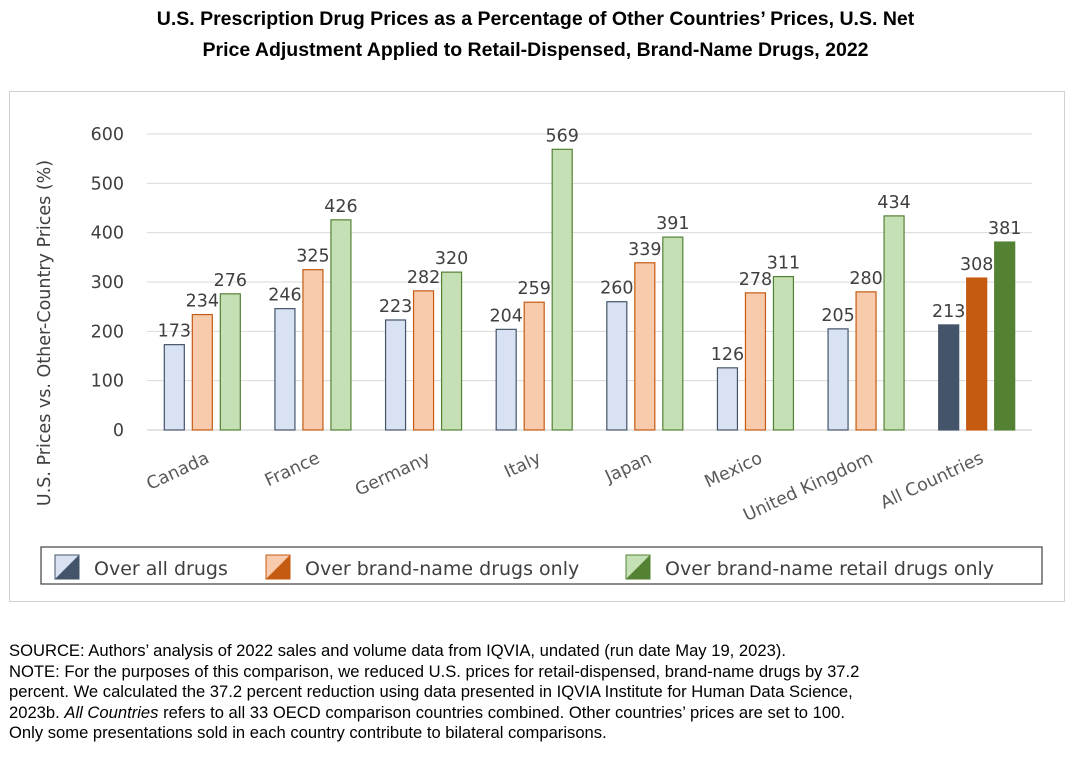  What do you see at coordinates (178, 471) in the screenshot?
I see `x-tick-label-canada: Canada` at bounding box center [178, 471].